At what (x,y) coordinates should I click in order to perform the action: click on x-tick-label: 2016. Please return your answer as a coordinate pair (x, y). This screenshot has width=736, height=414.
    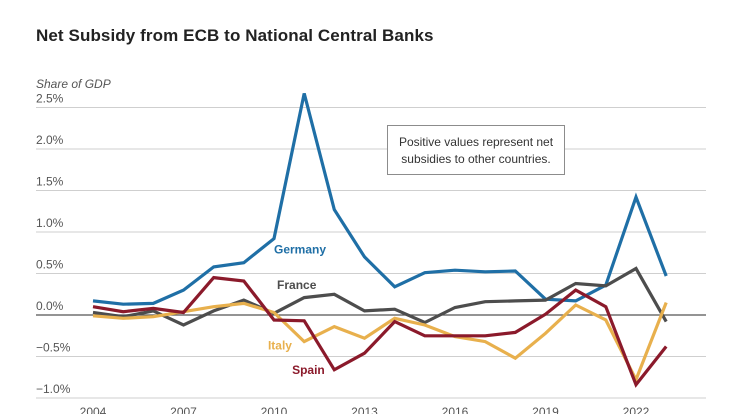
    Looking at the image, I should click on (455, 409).